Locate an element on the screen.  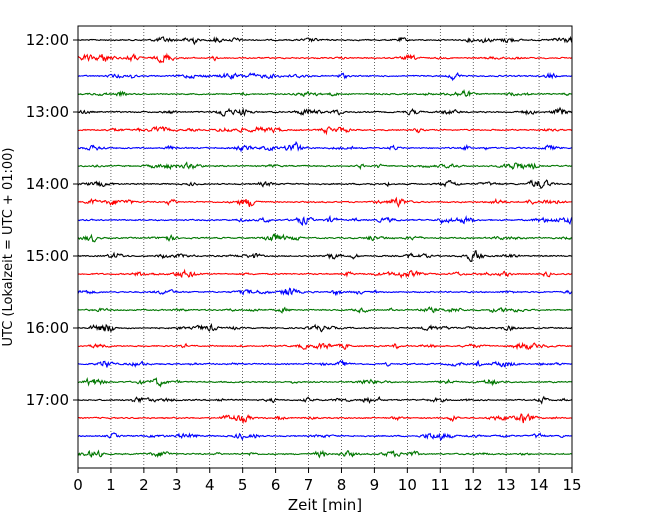
y-axis-ticks: 12:00 13:00 14:00 15:00 16:00 17:00 is located at coordinates (52, 220).